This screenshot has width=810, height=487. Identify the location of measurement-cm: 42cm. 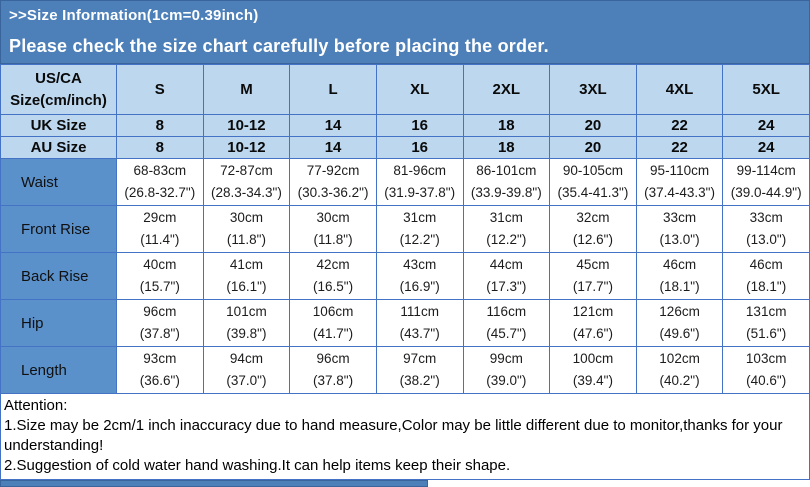
(333, 265).